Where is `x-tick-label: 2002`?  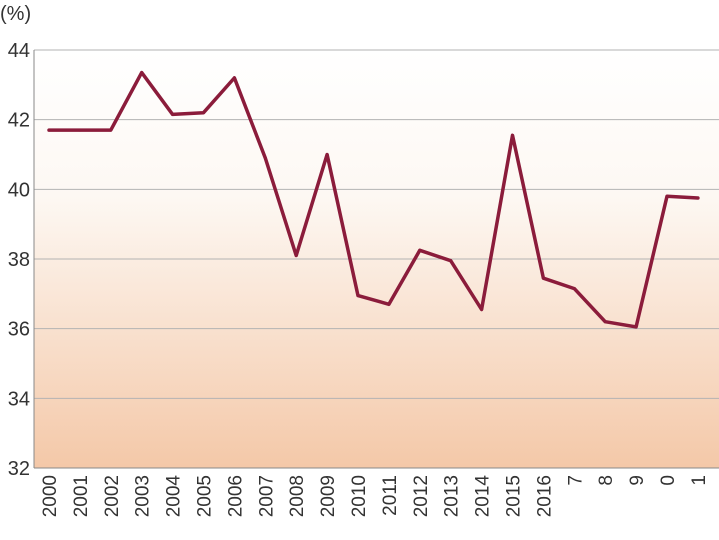
x-tick-label: 2002 is located at coordinates (112, 496).